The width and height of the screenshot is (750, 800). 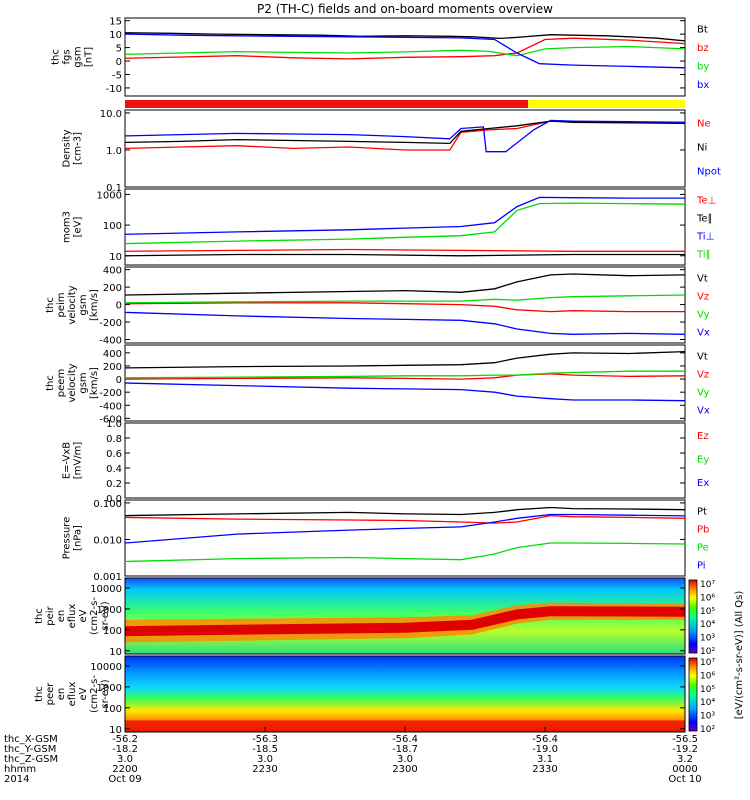 I want to click on y-axis-label: [cm-3], so click(x=78, y=148).